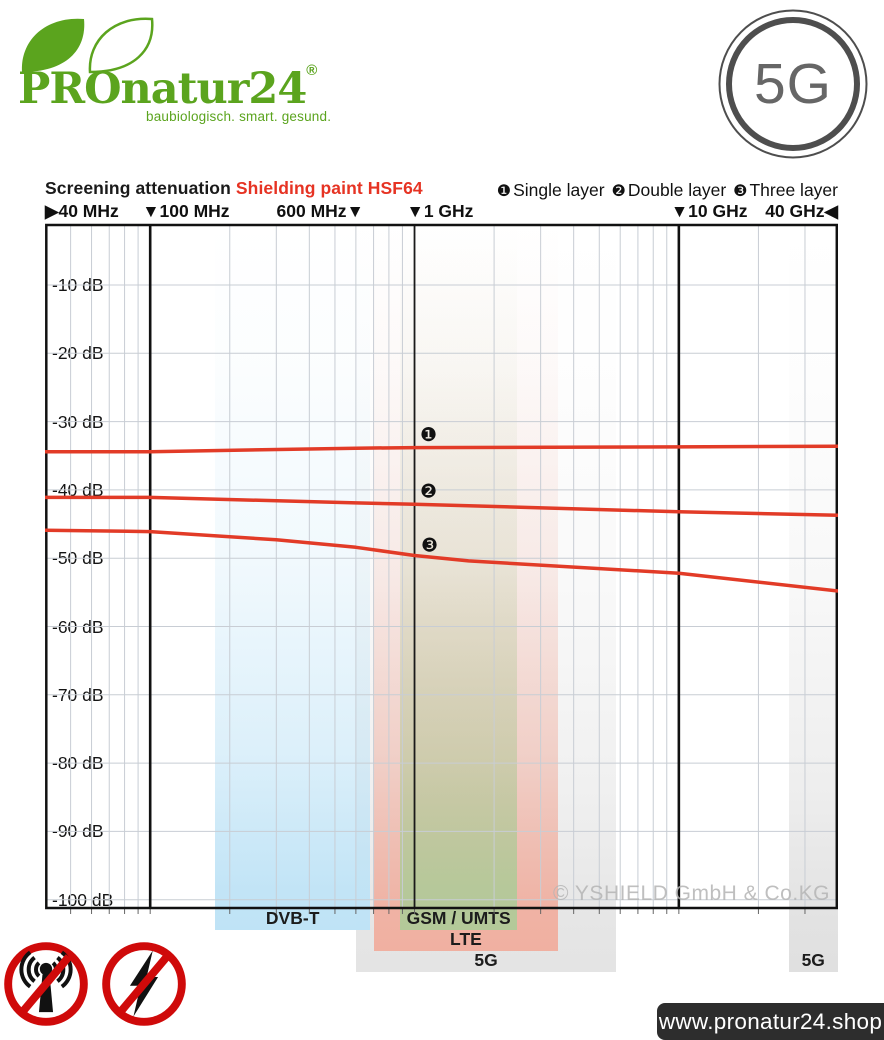  I want to click on legend-label: Double layer, so click(677, 190).